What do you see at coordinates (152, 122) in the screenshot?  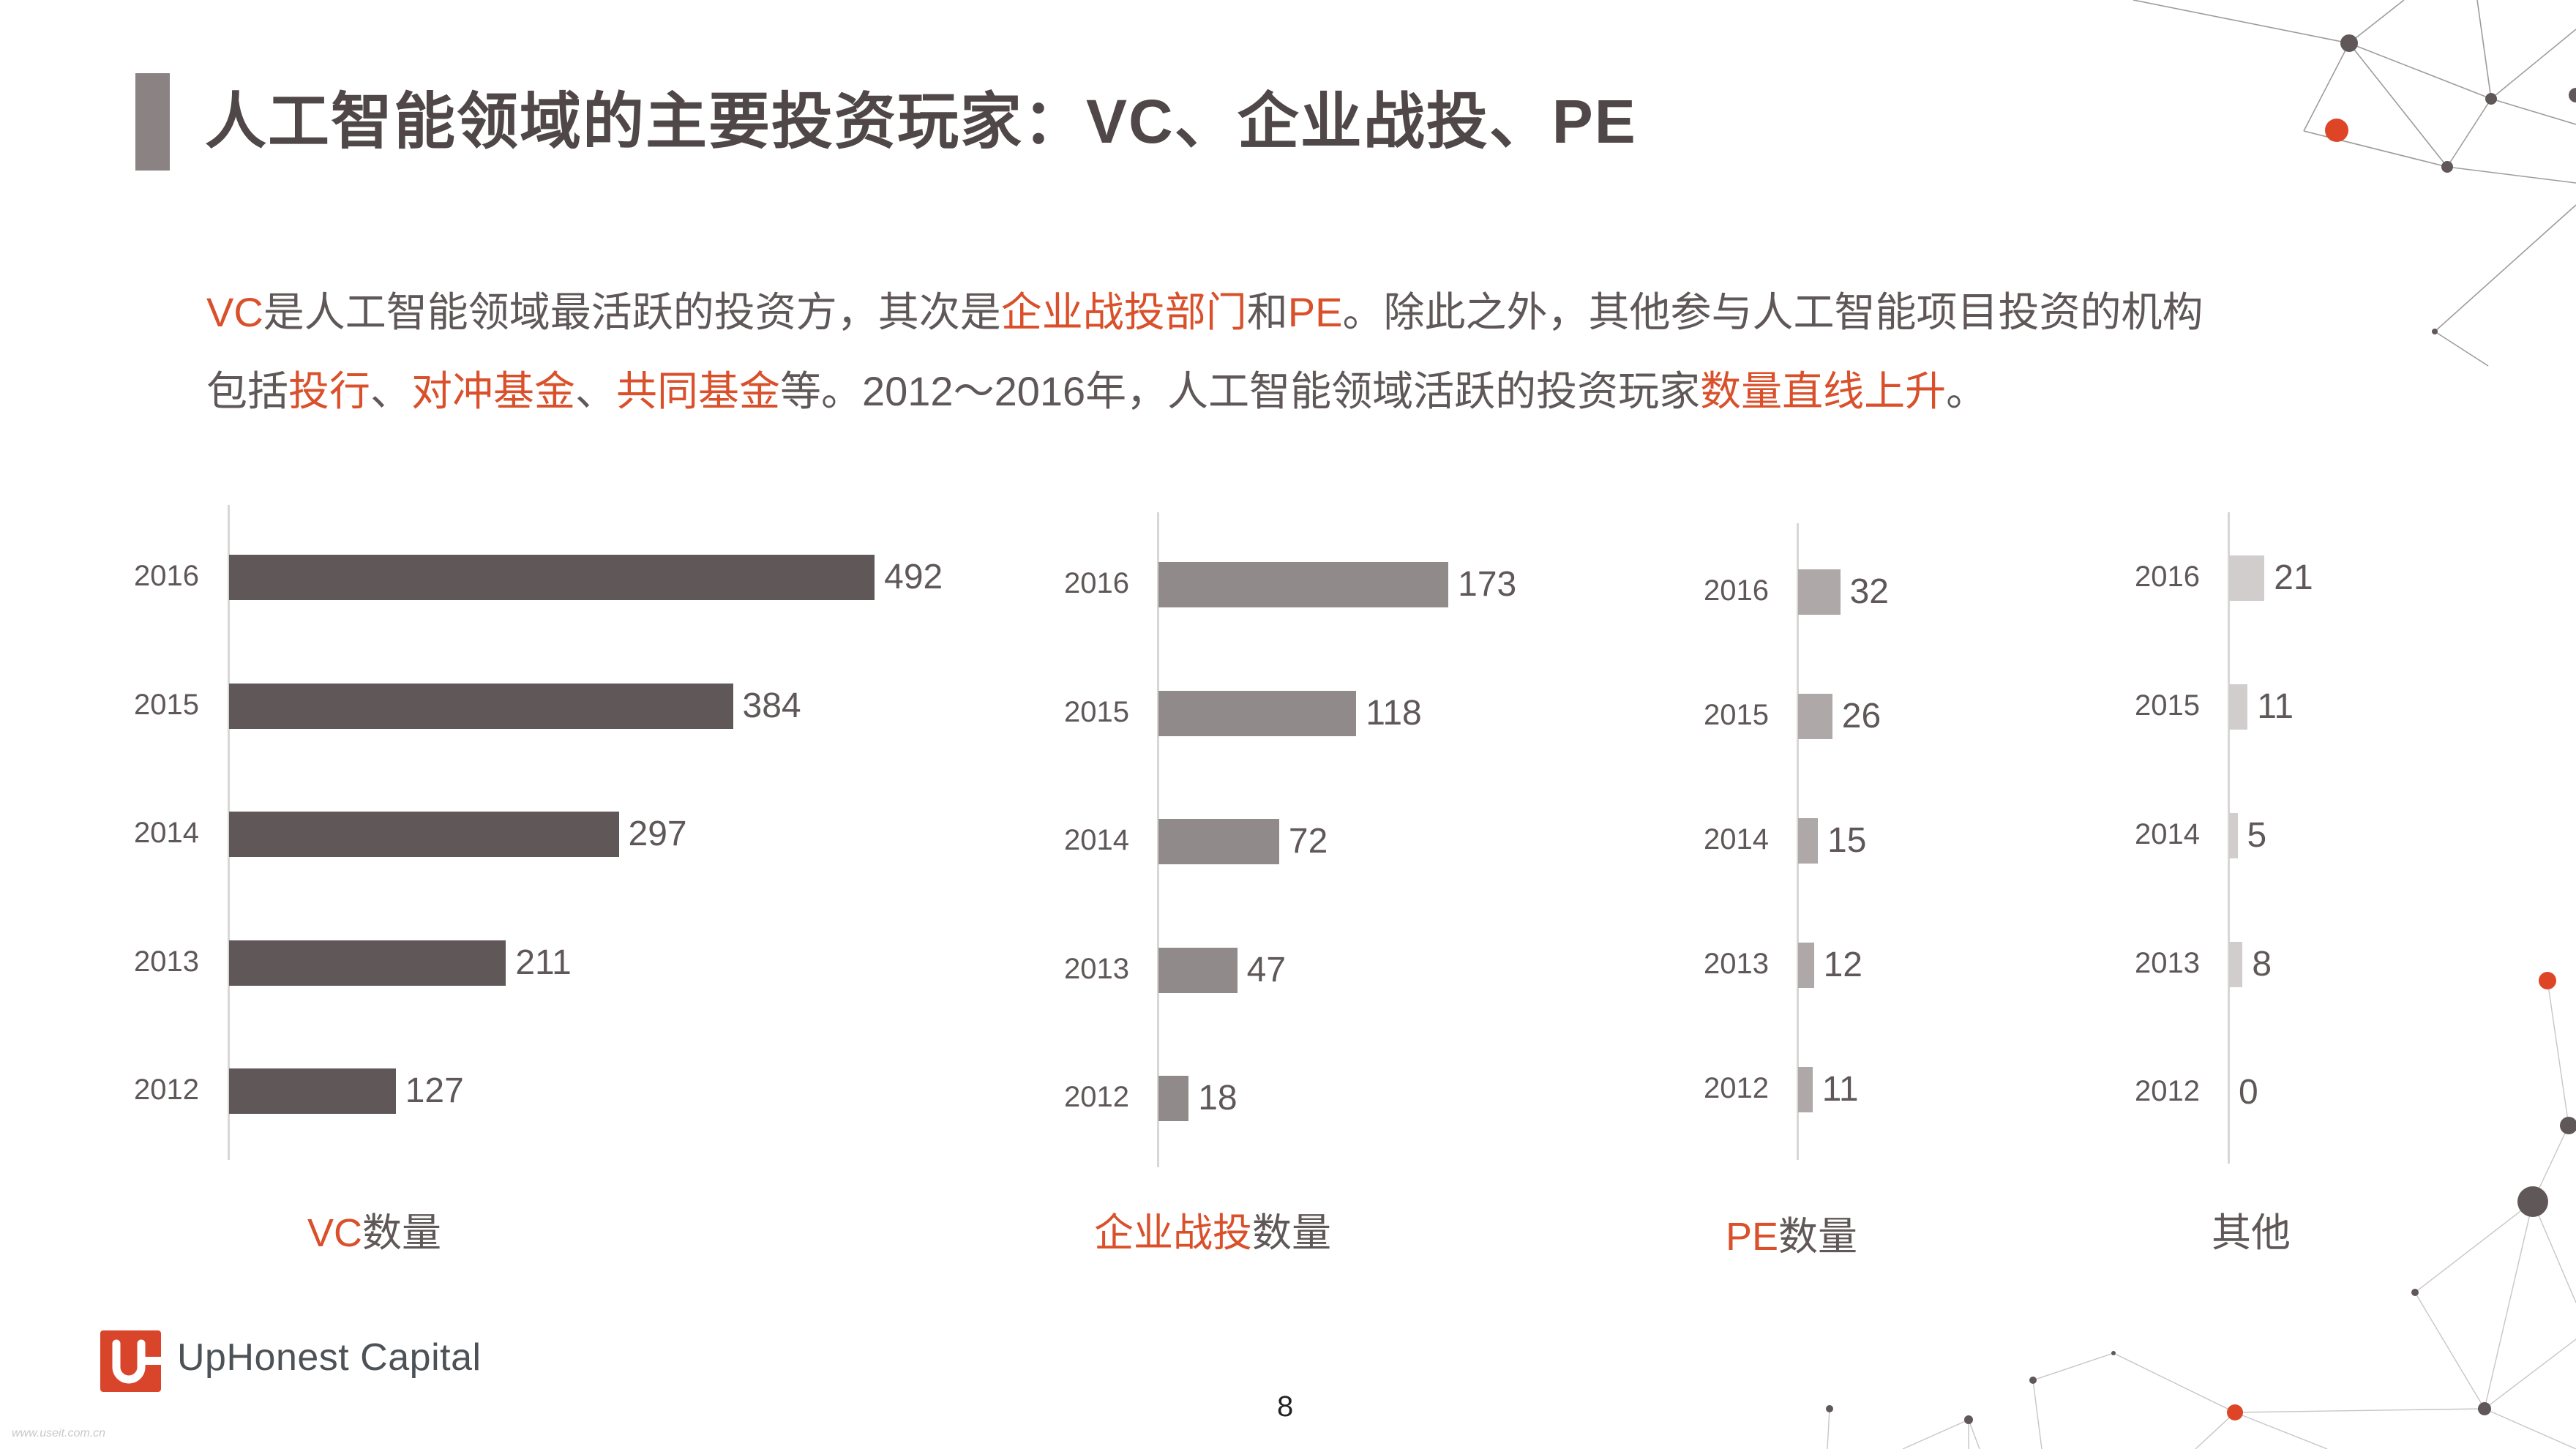 I see `title-accent-bar` at bounding box center [152, 122].